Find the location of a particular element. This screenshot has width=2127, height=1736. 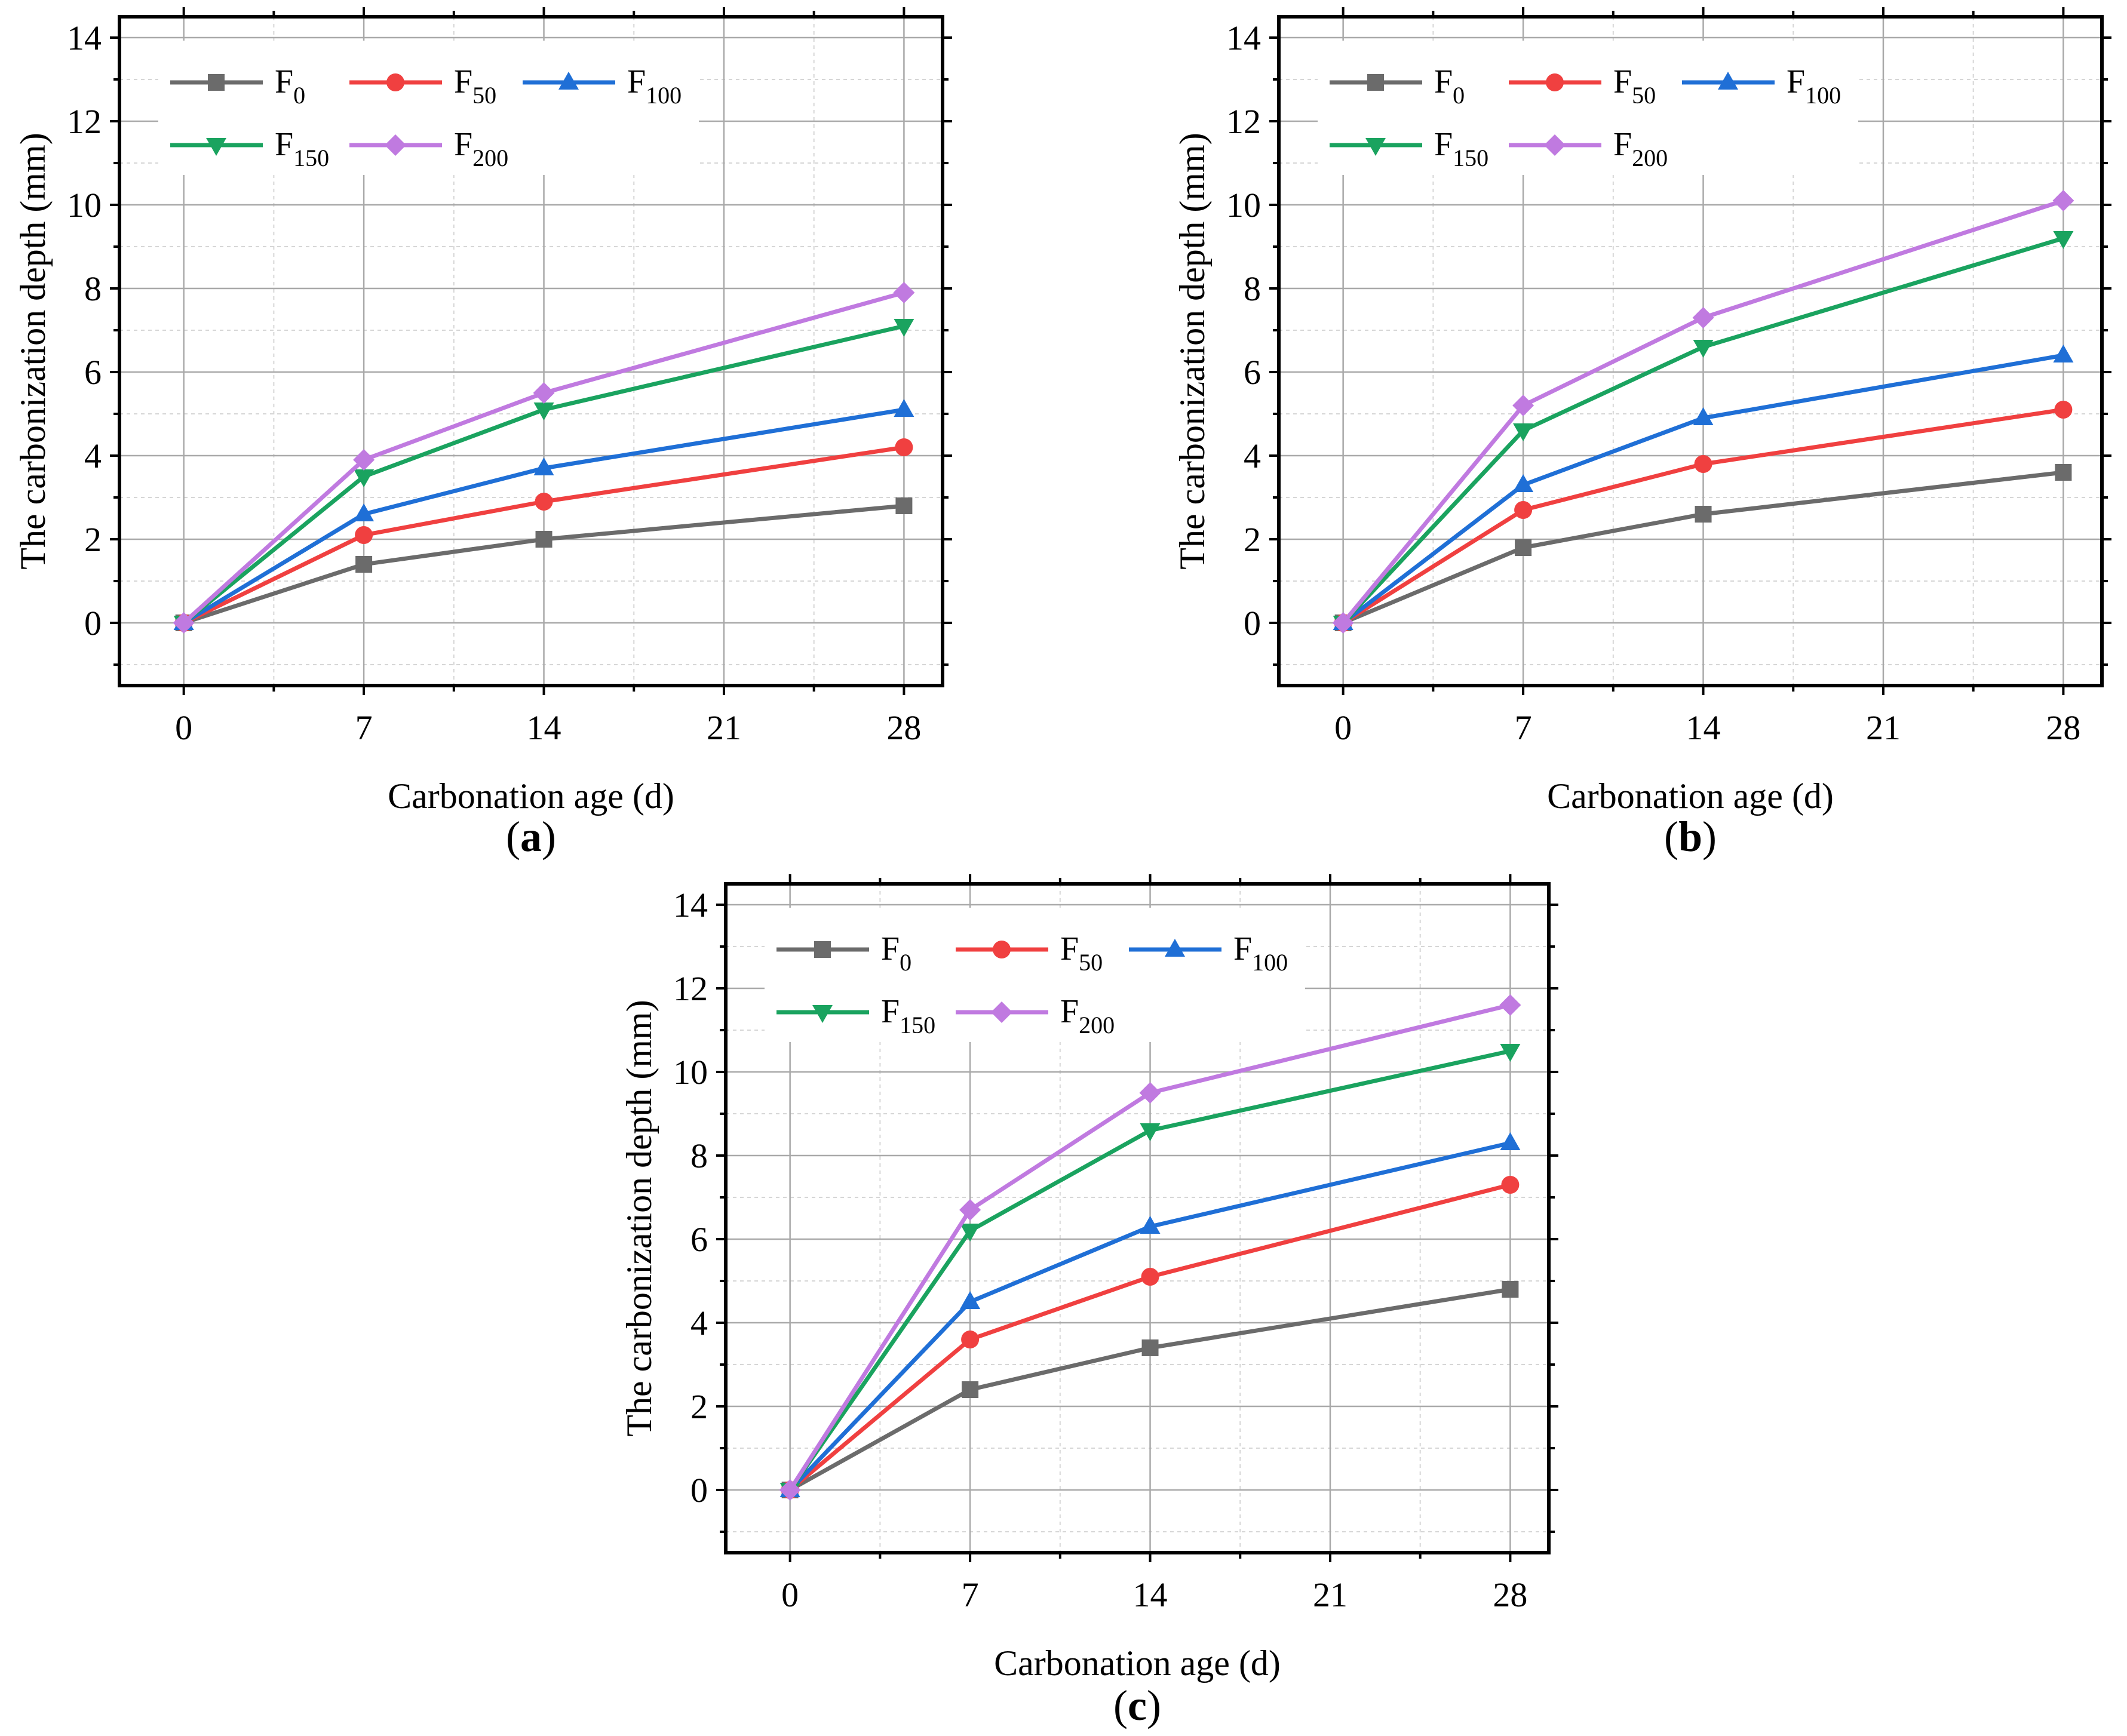

x-axis: 0 7 14 21 28 is located at coordinates (548, 377).